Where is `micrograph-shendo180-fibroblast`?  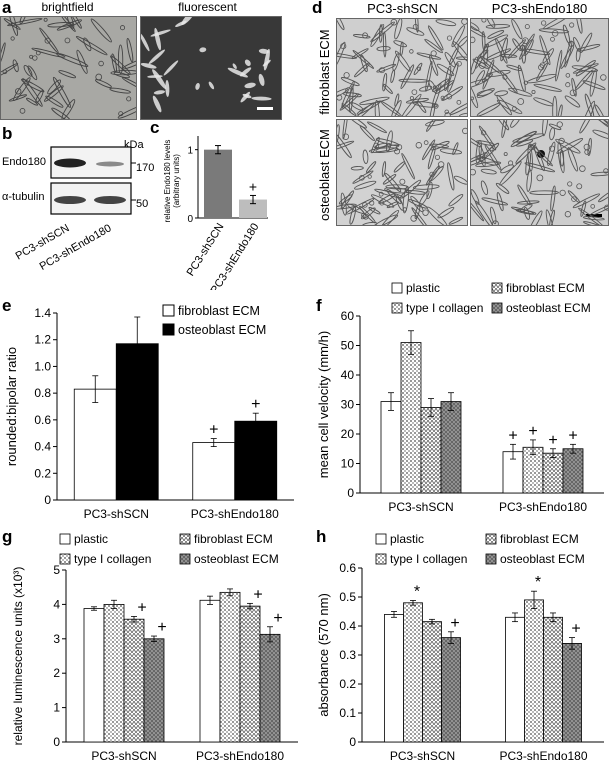
micrograph-shendo180-fibroblast is located at coordinates (539, 67).